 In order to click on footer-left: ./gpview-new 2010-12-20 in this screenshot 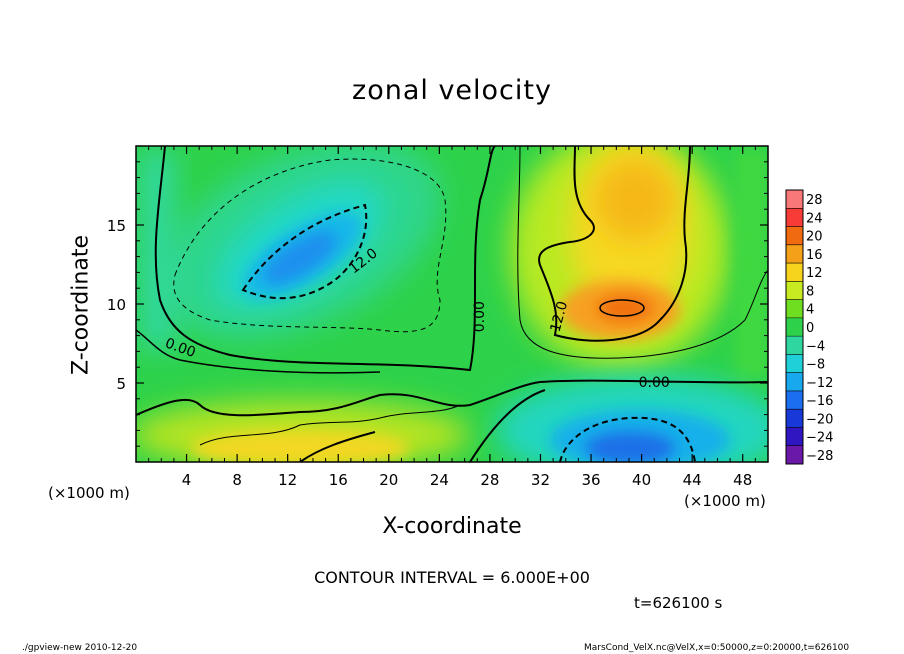, I will do `click(80, 648)`.